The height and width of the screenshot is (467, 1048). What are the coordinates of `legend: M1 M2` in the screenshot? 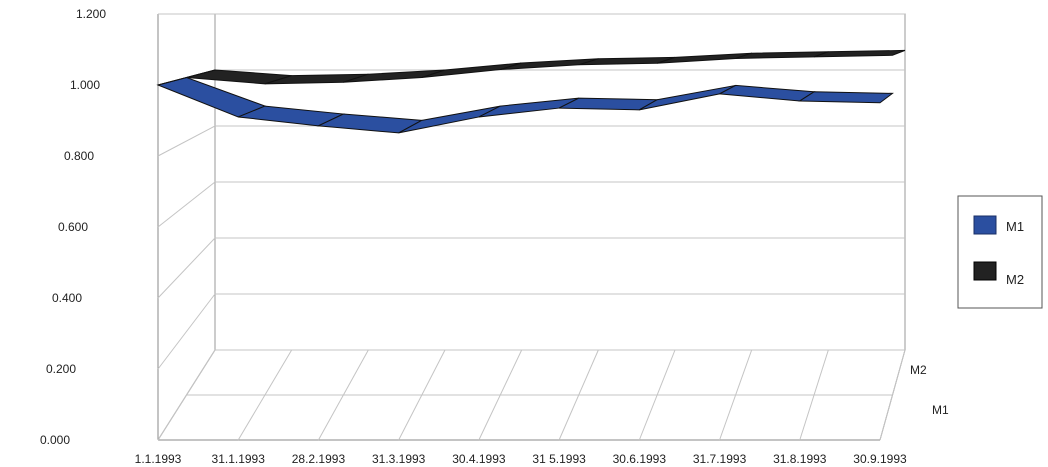 It's located at (1000, 252).